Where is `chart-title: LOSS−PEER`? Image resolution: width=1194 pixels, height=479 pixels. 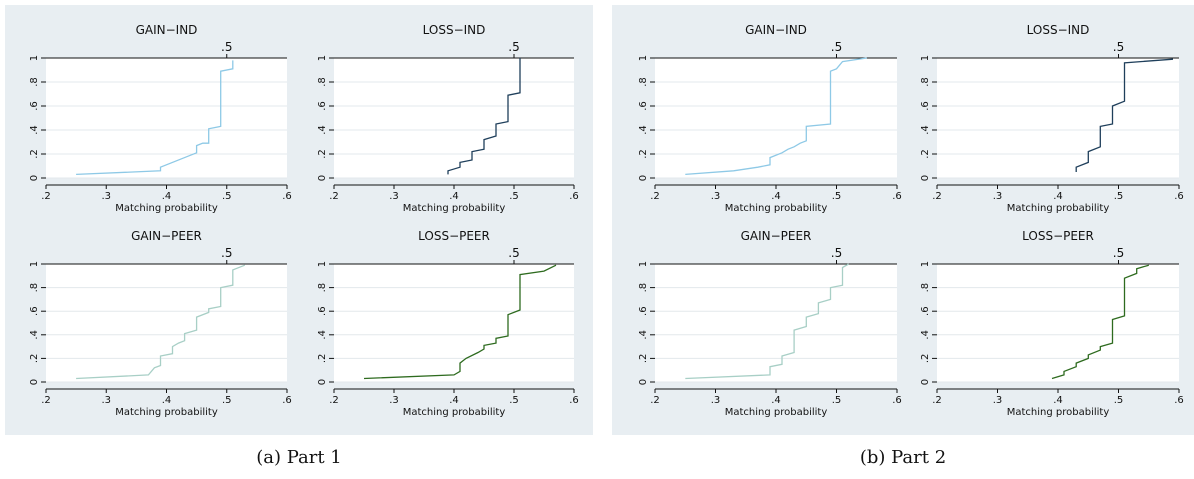
chart-title: LOSS−PEER is located at coordinates (1058, 236).